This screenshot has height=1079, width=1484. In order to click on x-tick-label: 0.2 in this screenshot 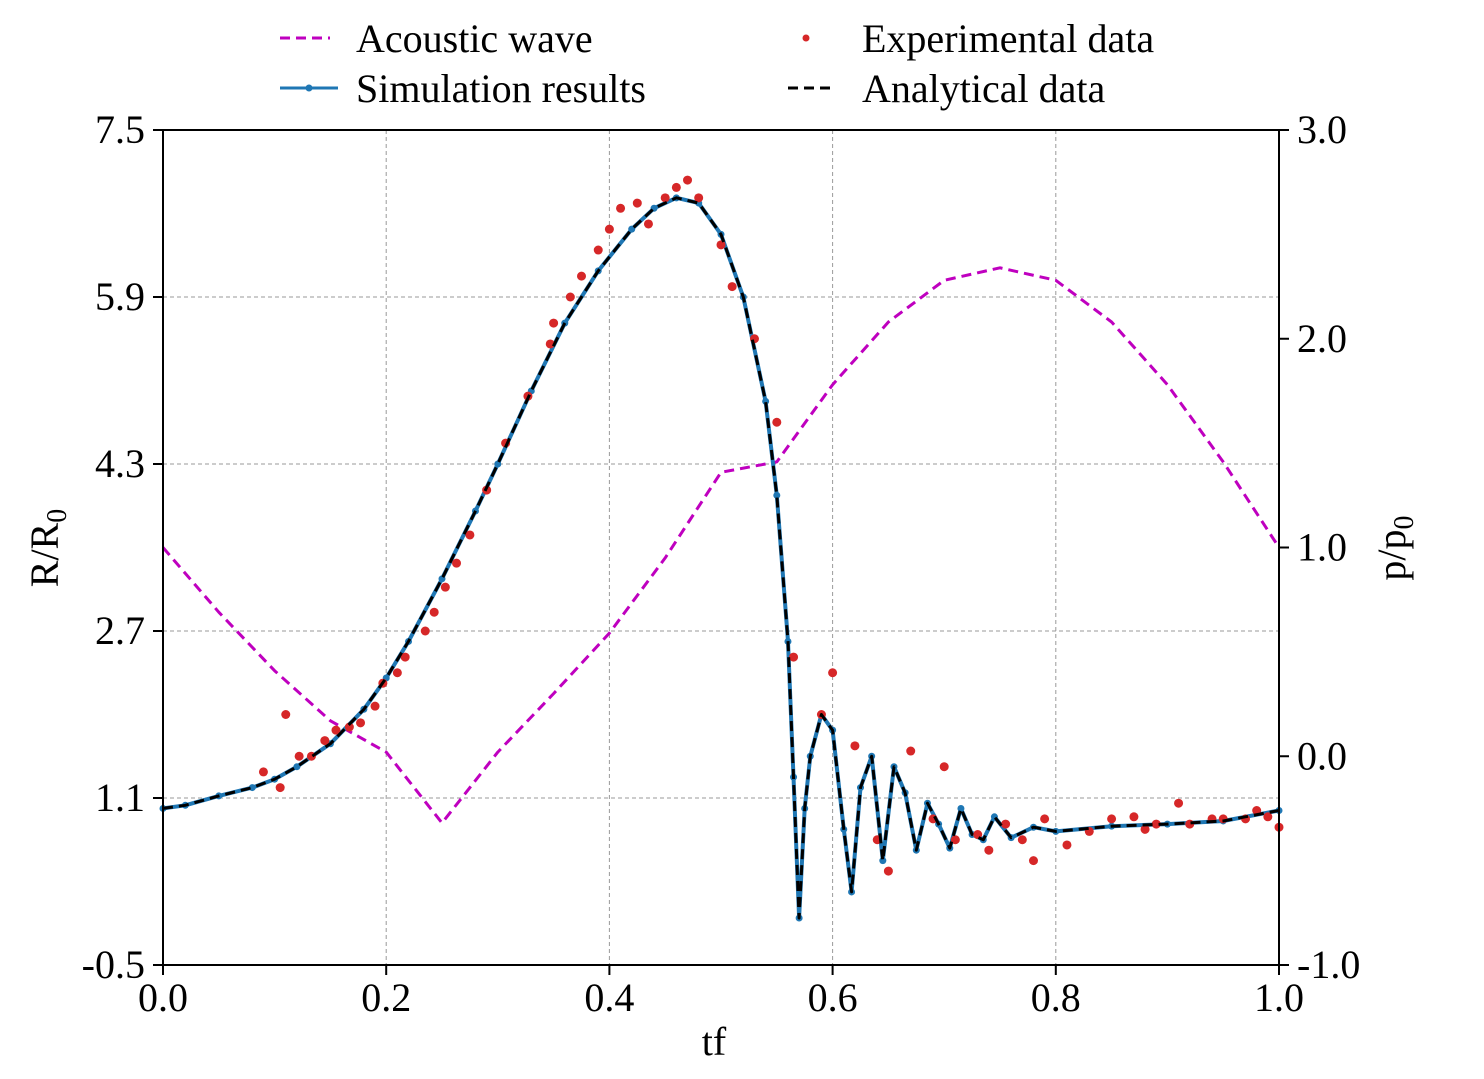, I will do `click(386, 997)`.